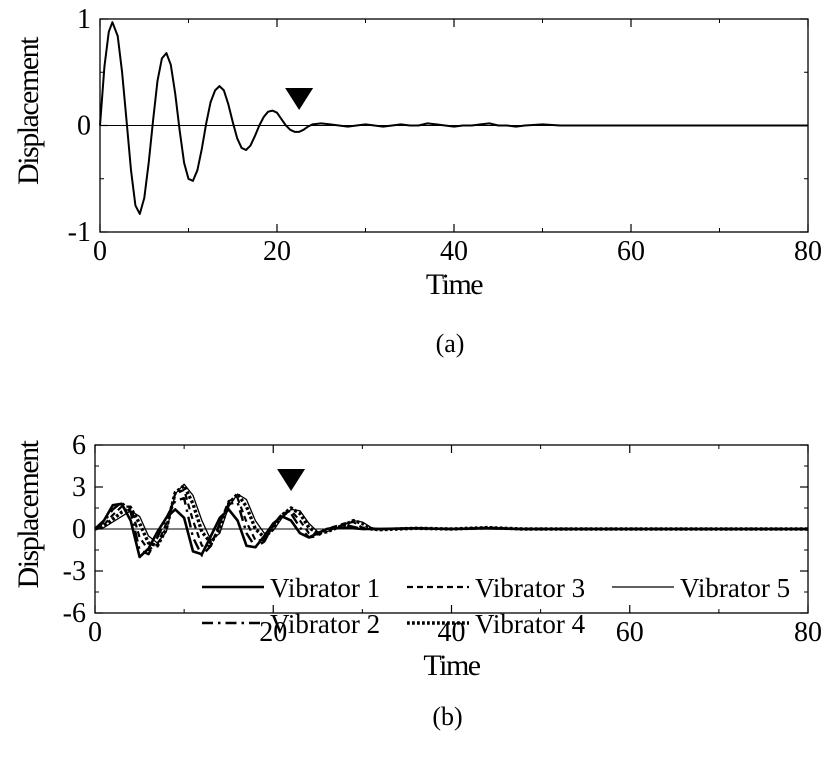 The image size is (838, 766). Describe the element at coordinates (735, 588) in the screenshot. I see `legend-label-5: Vibrator 5` at that location.